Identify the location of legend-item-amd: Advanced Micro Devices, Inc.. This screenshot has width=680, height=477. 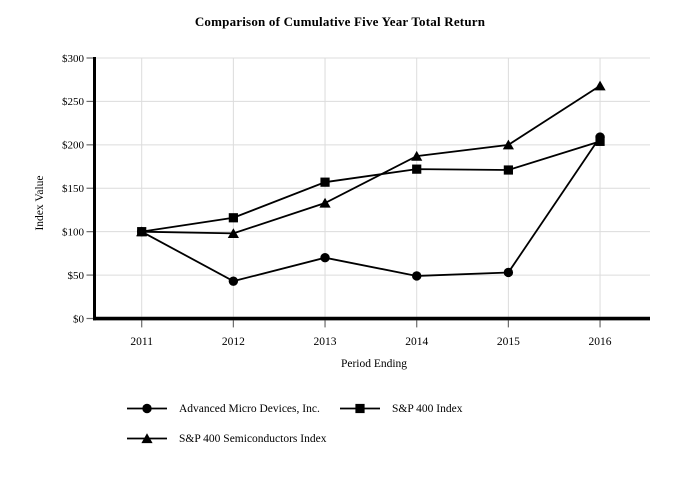
(223, 408).